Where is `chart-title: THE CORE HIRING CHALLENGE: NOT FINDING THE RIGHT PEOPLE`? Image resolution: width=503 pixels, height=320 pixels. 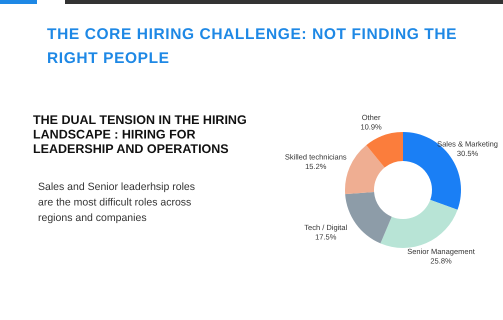
chart-title: THE CORE HIRING CHALLENGE: NOT FINDING THE RIGHT PEOPLE is located at coordinates (252, 46).